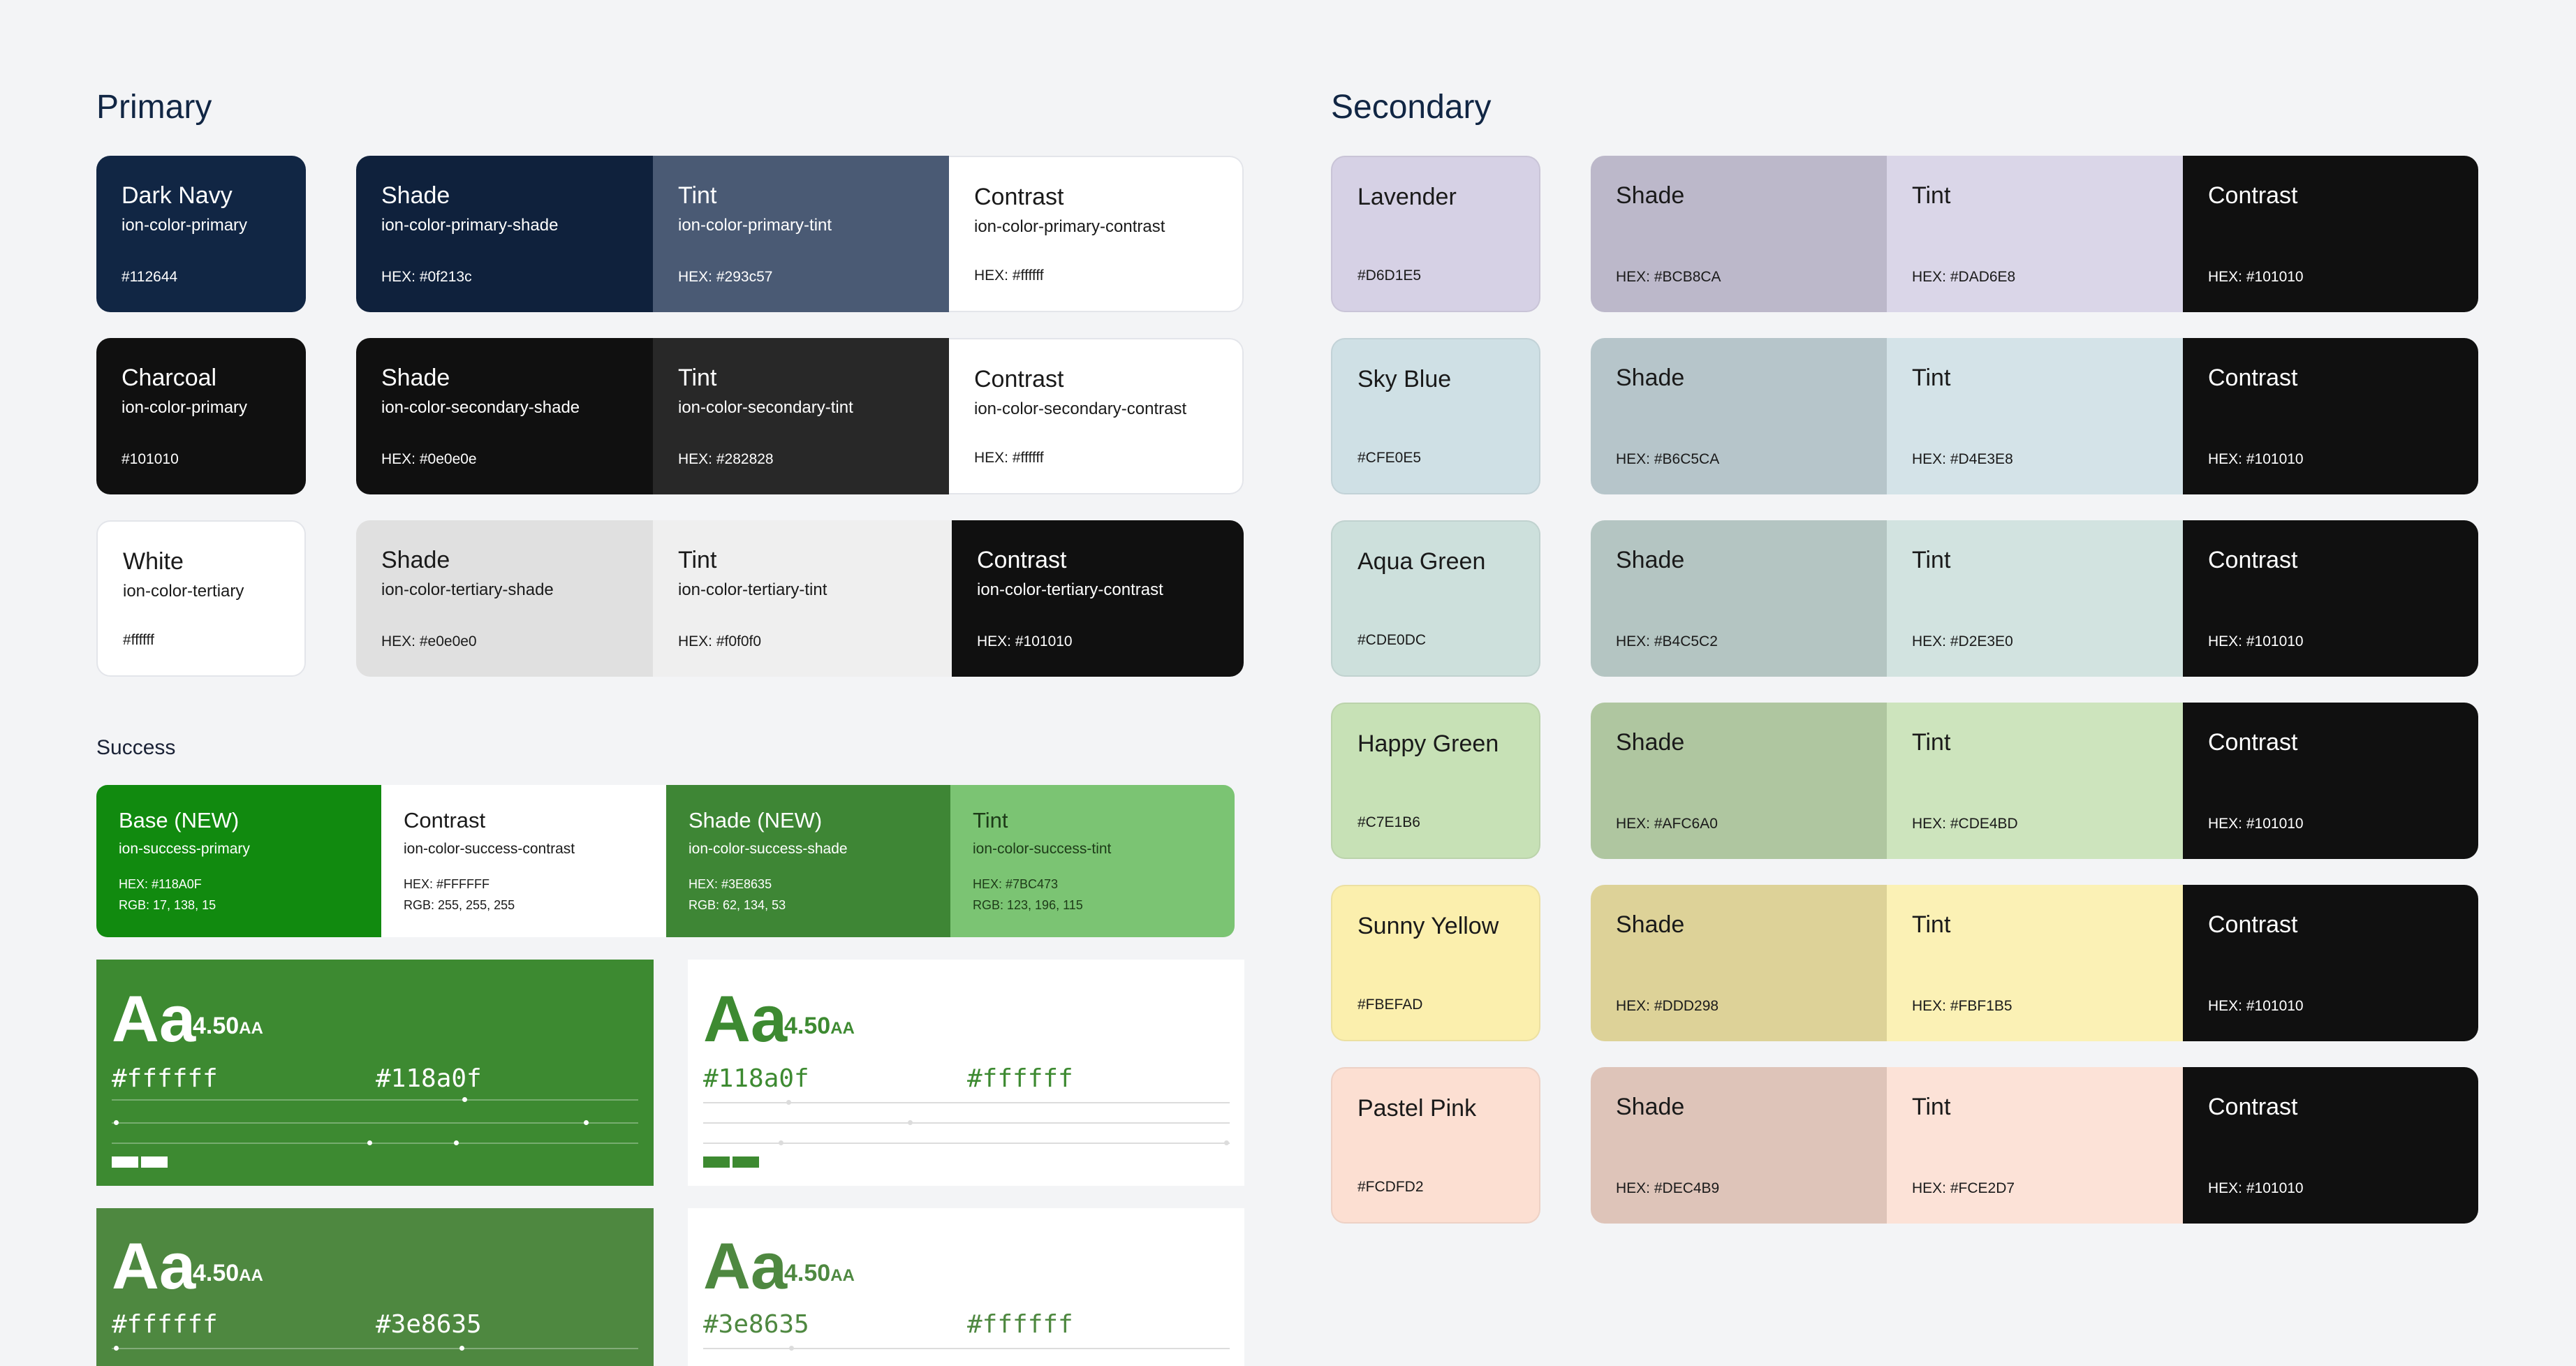 The height and width of the screenshot is (1366, 2576). I want to click on tint-cell: Tint HEX: #D2E3E0, so click(2035, 599).